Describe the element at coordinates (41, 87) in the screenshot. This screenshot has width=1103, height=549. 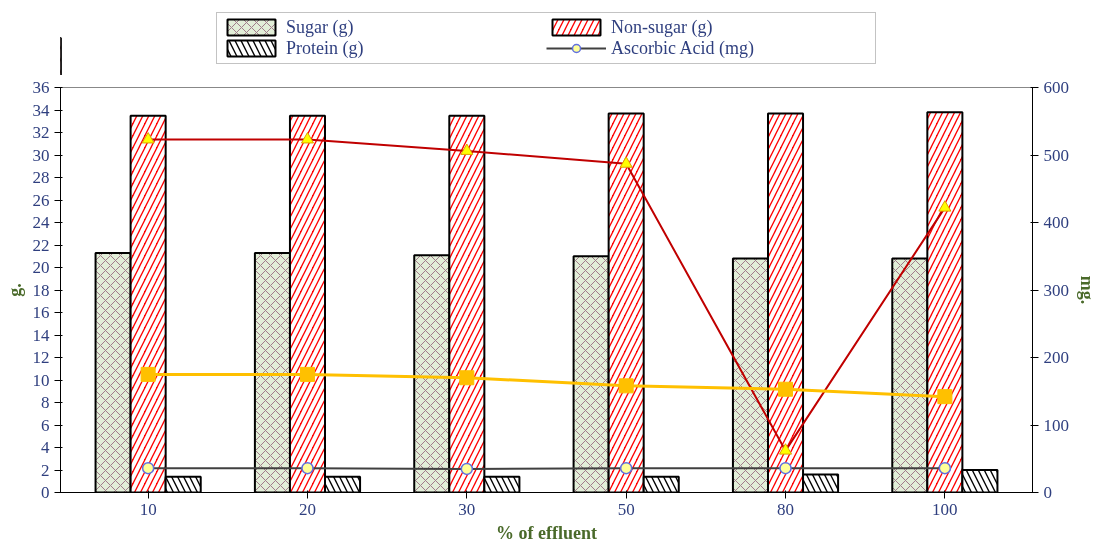
I see `y-tick-label: 36` at that location.